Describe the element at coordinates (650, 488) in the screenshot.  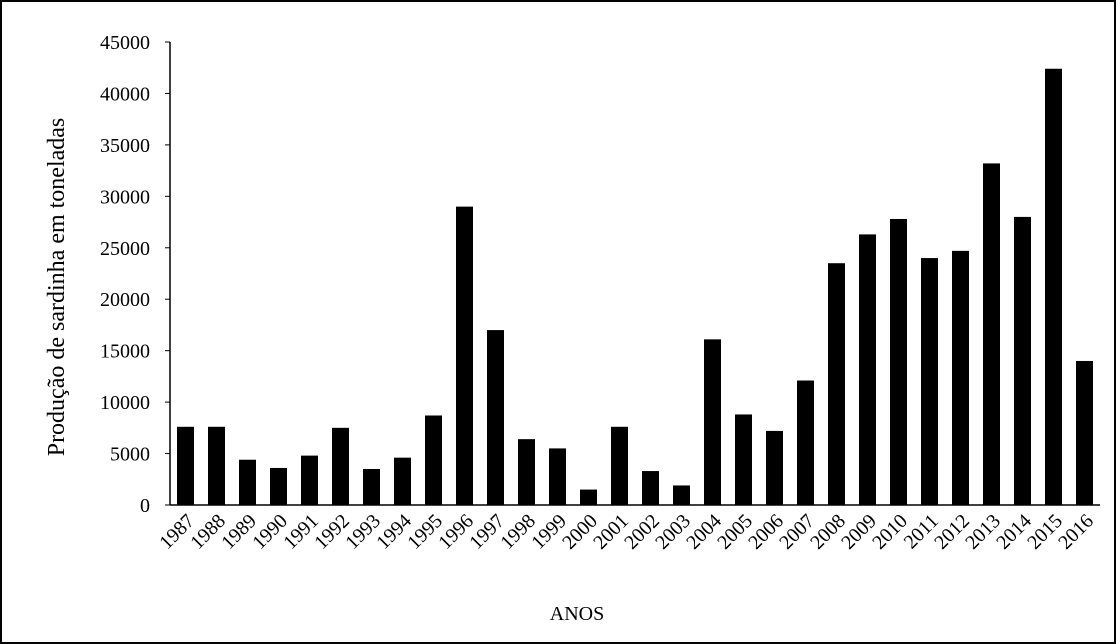
I see `bar-2002` at that location.